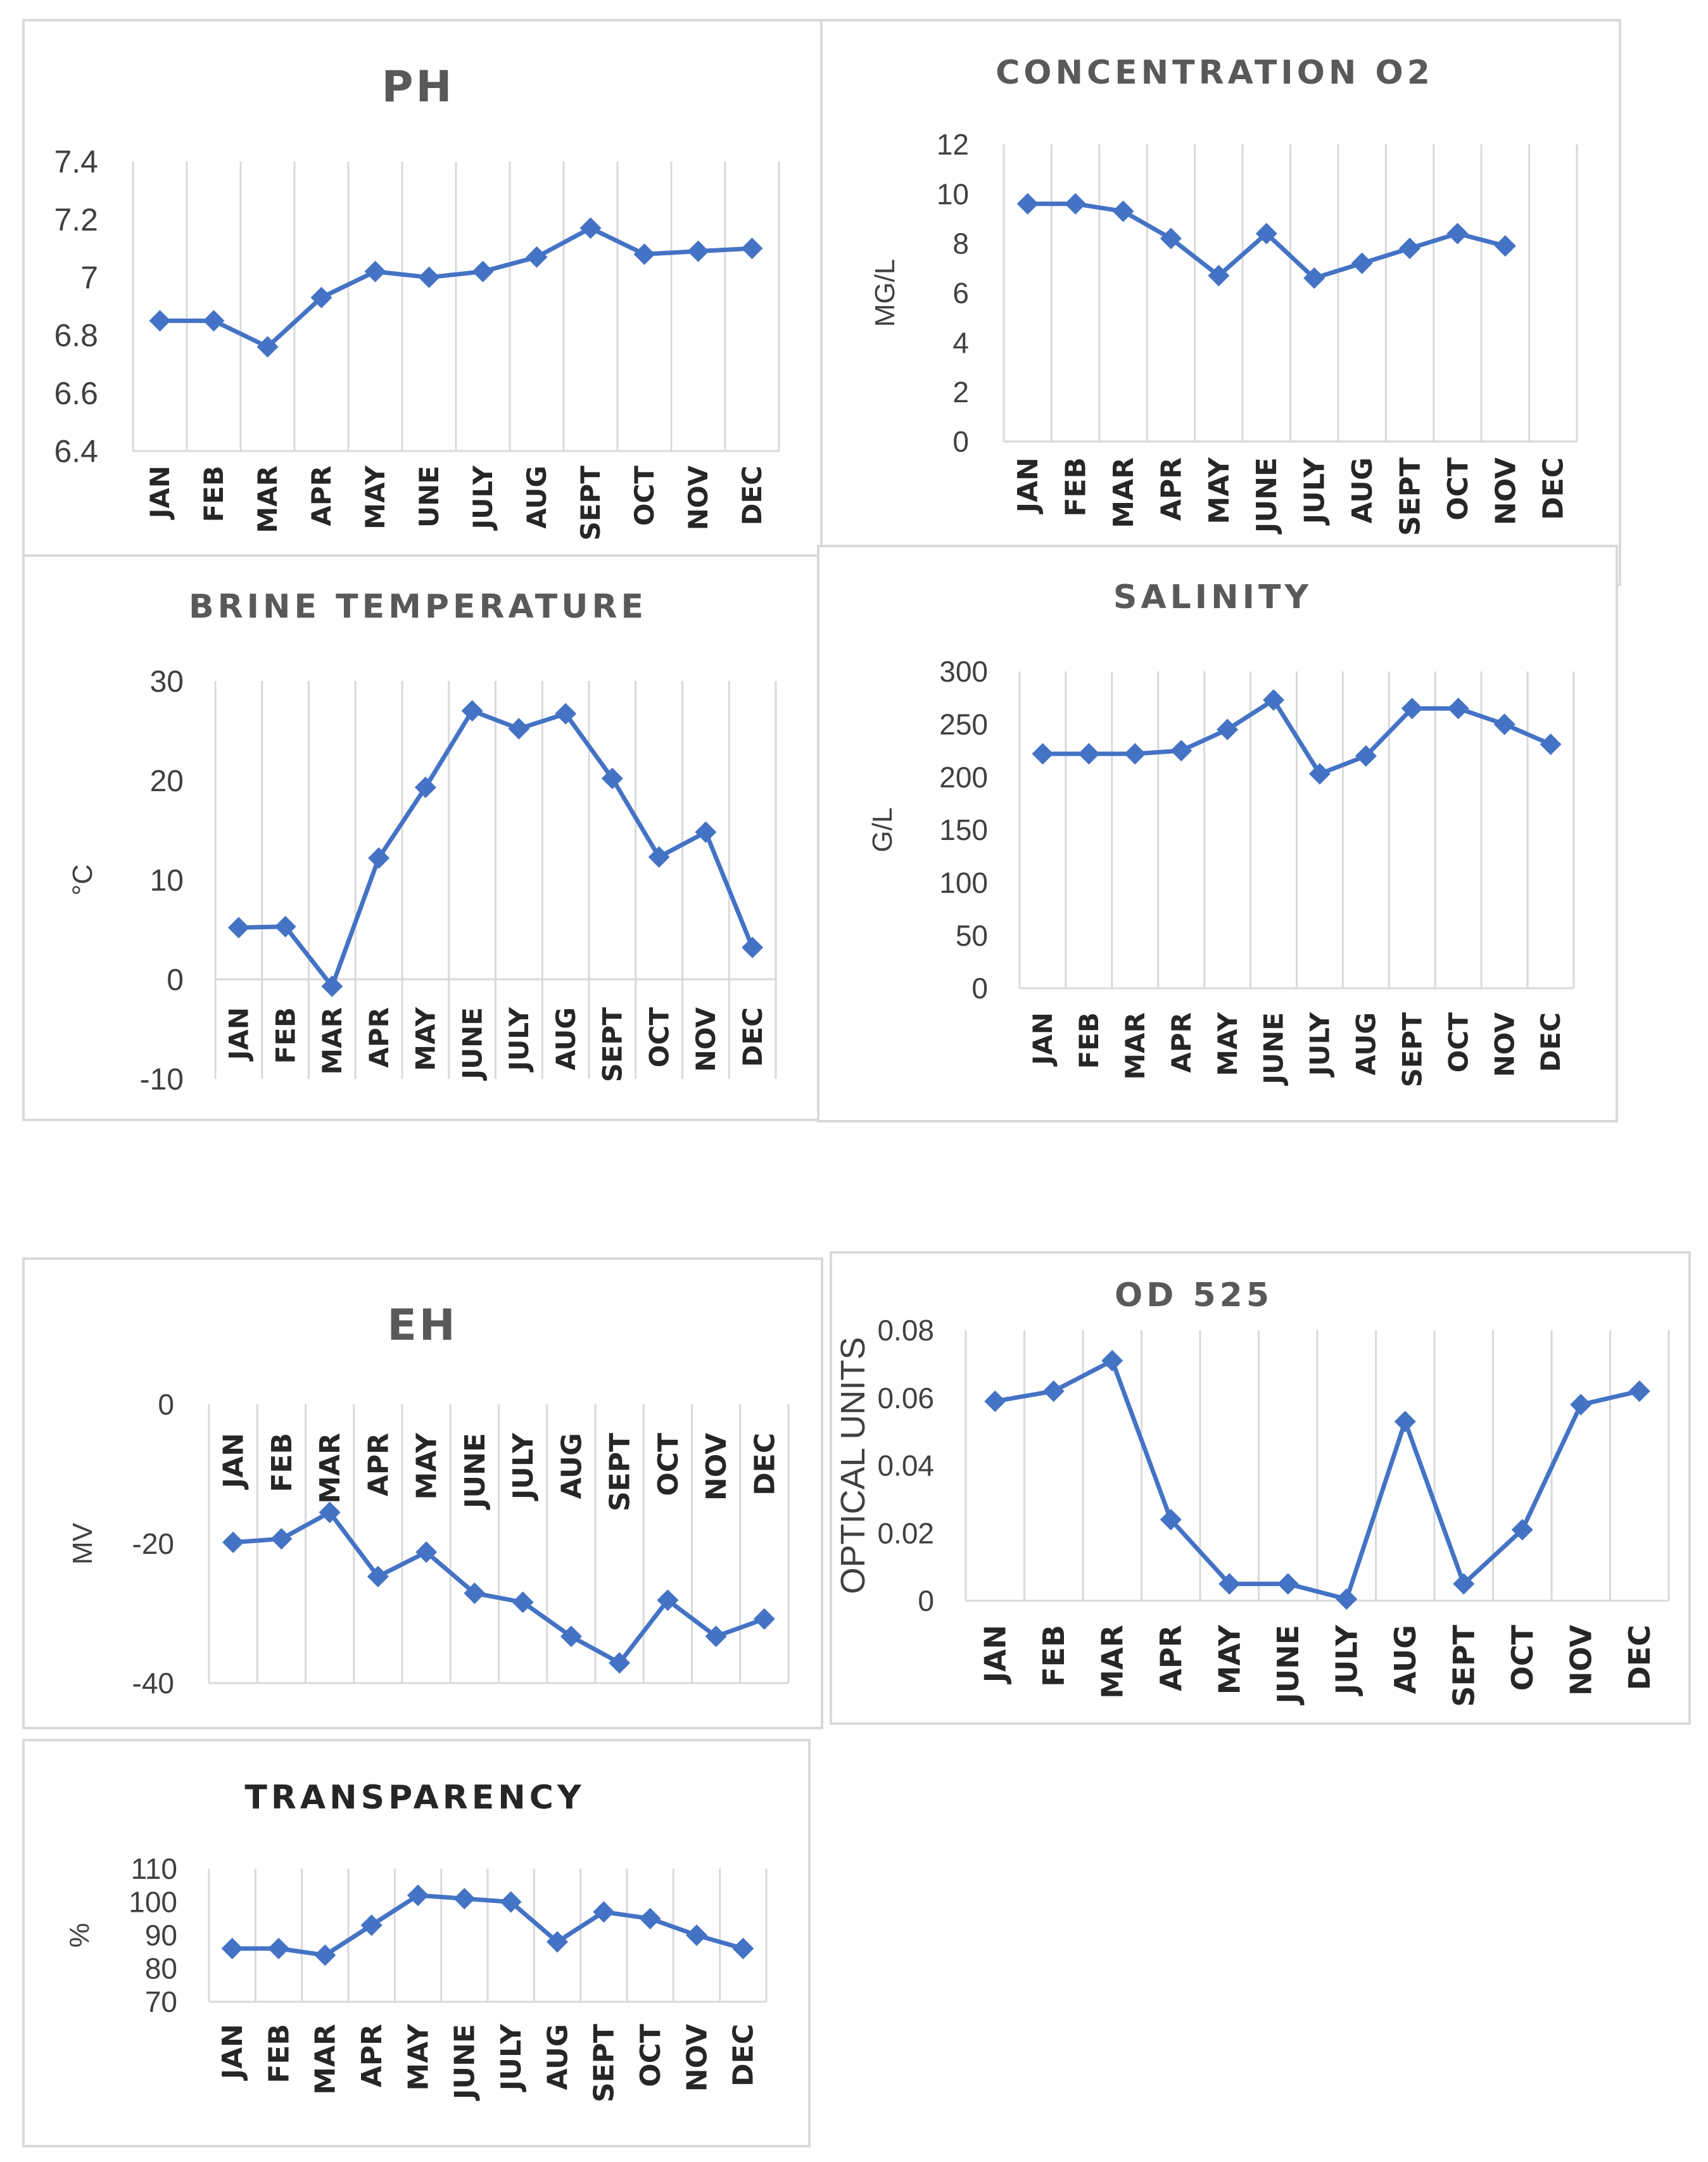  I want to click on salinity-y-tick-label: 50, so click(972, 935).